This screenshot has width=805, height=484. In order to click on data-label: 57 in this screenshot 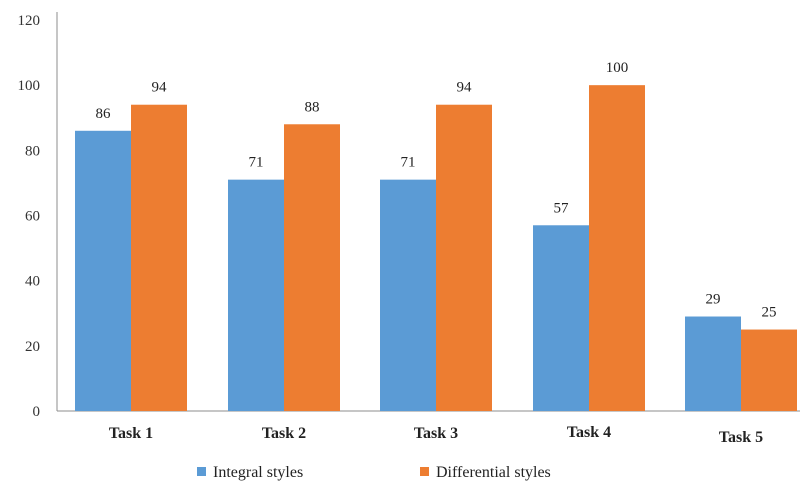, I will do `click(562, 208)`.